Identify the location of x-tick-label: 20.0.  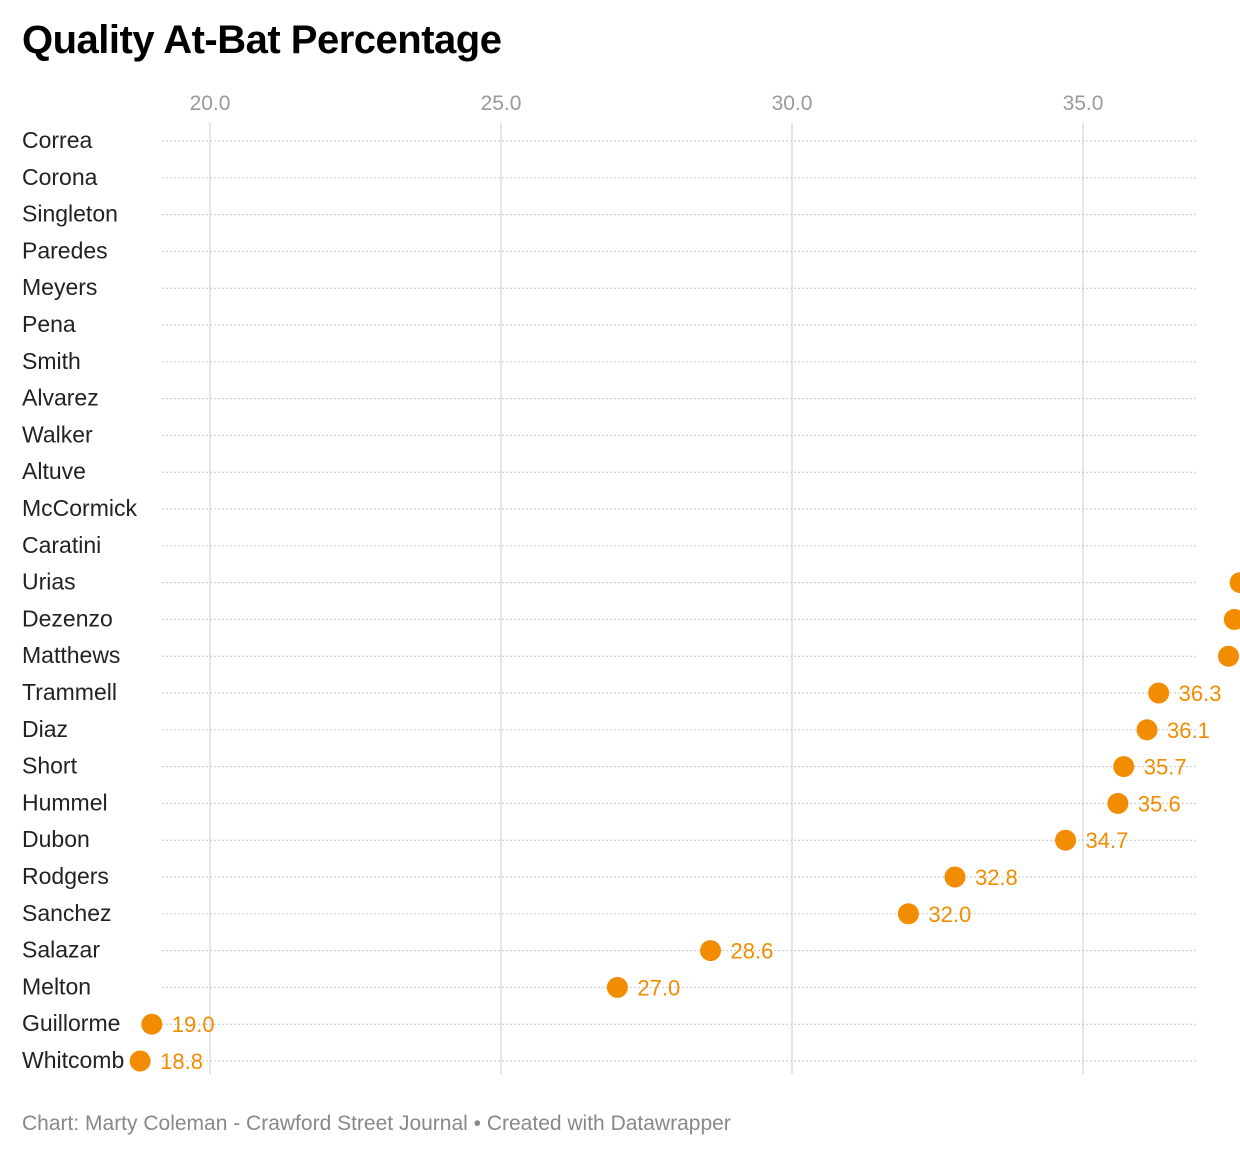
(210, 103).